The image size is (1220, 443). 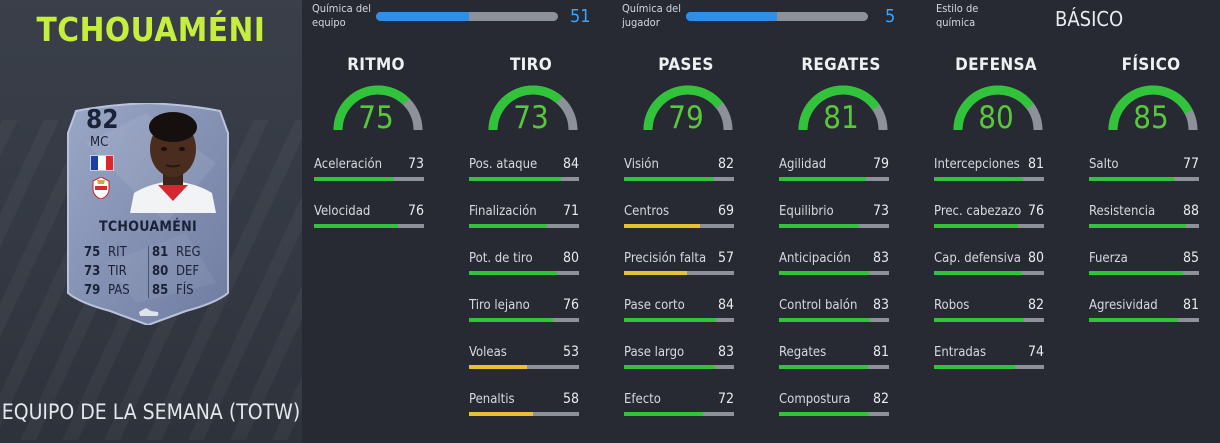 What do you see at coordinates (960, 352) in the screenshot?
I see `stat-label: Entradas` at bounding box center [960, 352].